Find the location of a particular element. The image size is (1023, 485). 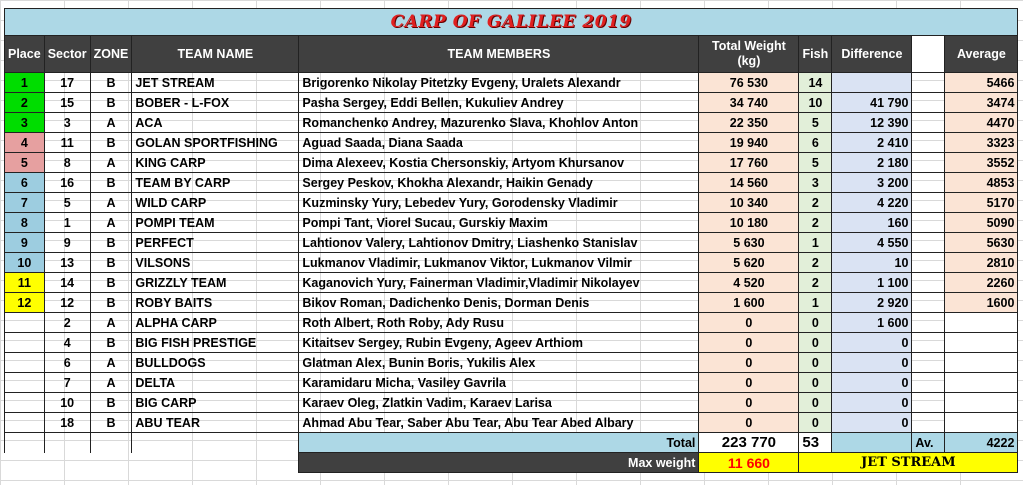

place-cell: 10 is located at coordinates (24, 262).